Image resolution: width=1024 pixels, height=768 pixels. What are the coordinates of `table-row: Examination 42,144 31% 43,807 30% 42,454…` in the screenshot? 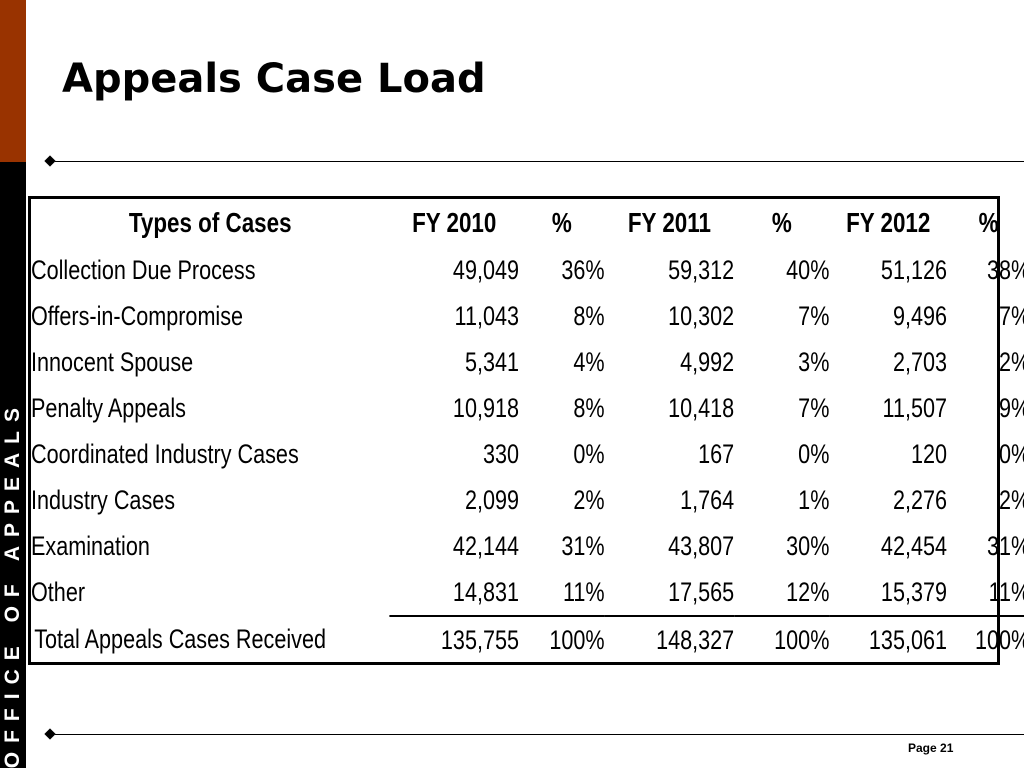 It's located at (527, 546).